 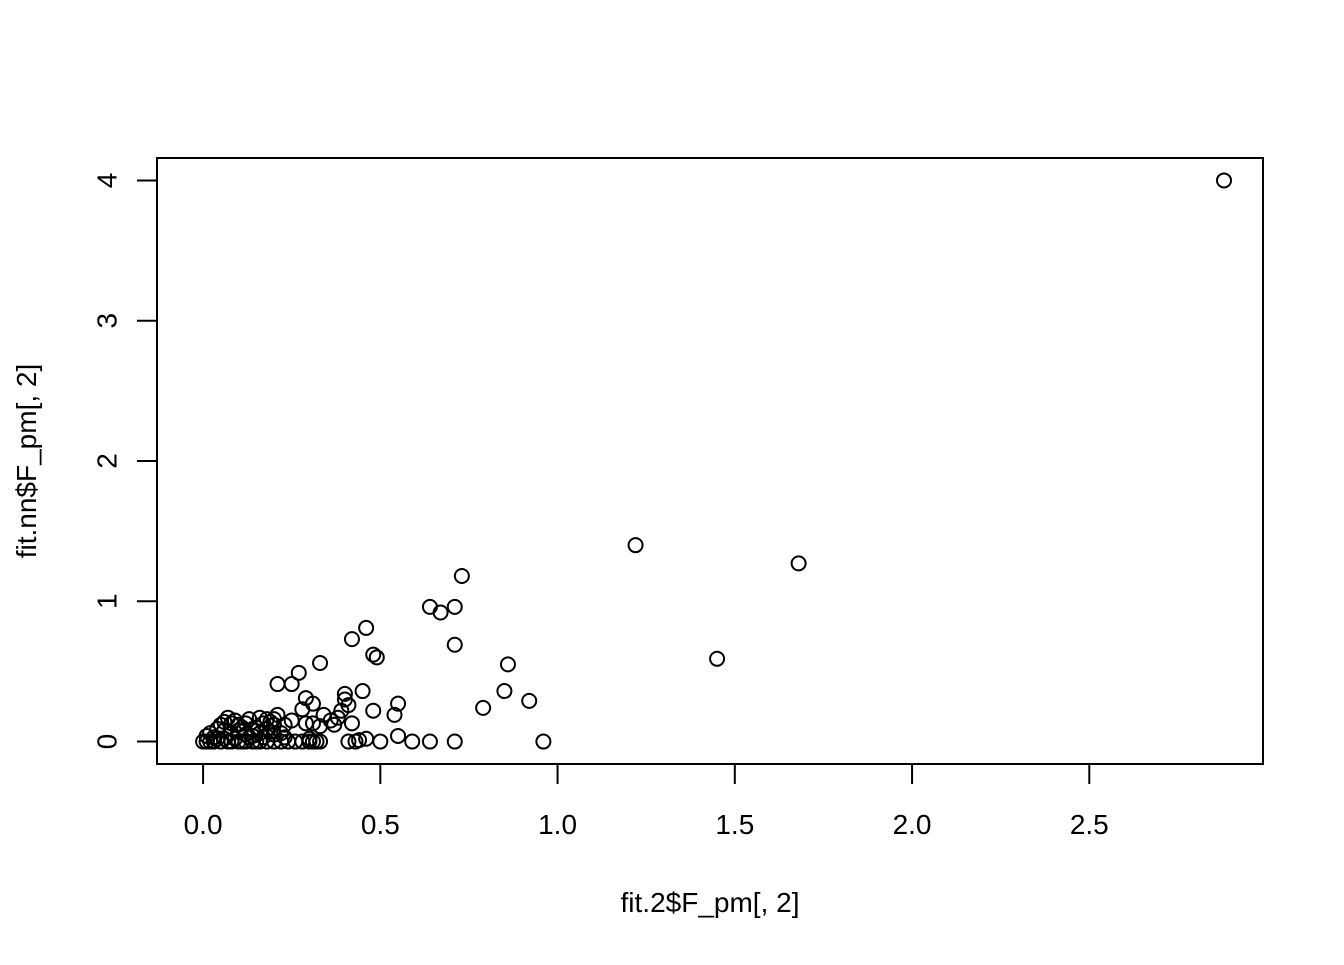 I want to click on y-tick-label: 1, so click(x=106, y=601).